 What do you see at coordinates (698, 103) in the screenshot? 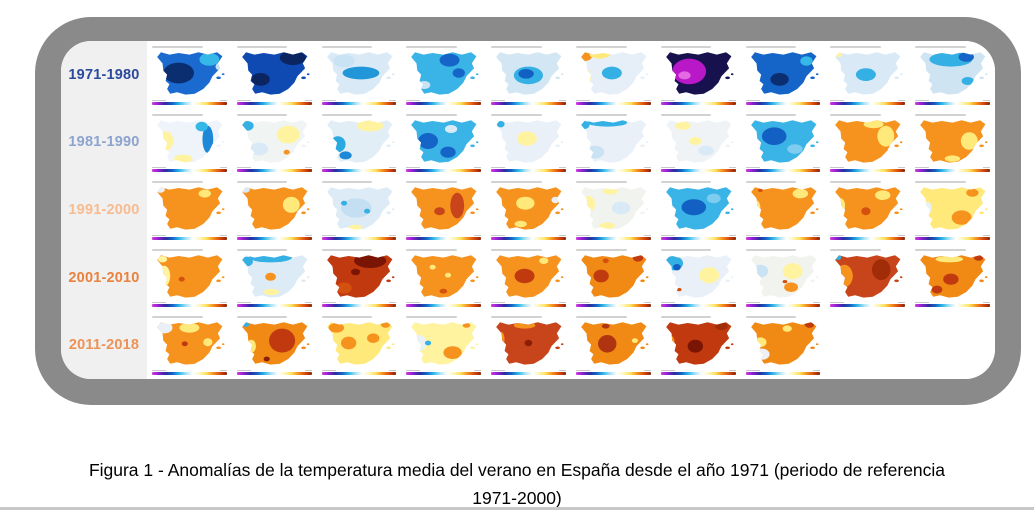
I see `colorbar-1977` at bounding box center [698, 103].